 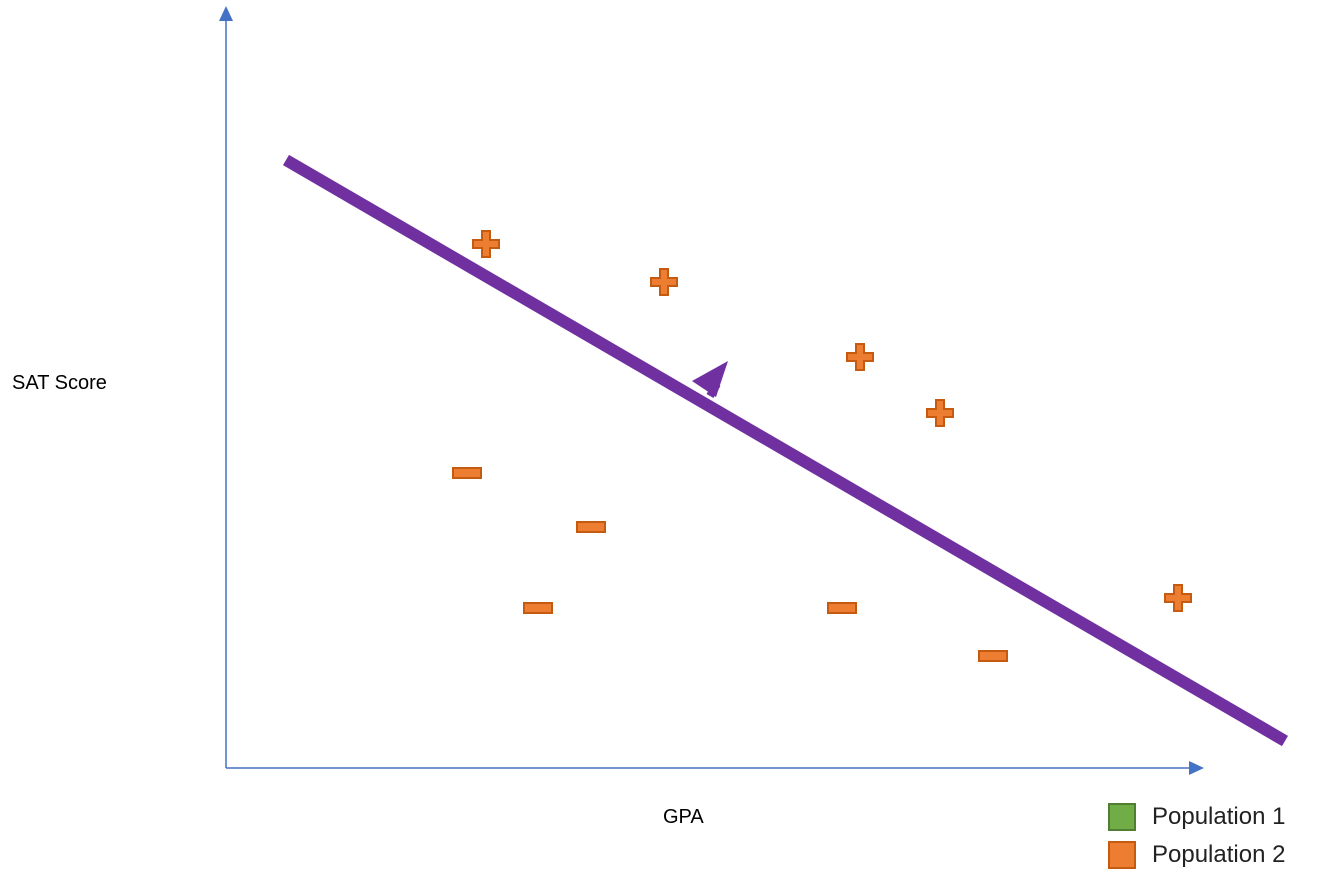 What do you see at coordinates (1219, 854) in the screenshot?
I see `legend-label-population-2: Population 2` at bounding box center [1219, 854].